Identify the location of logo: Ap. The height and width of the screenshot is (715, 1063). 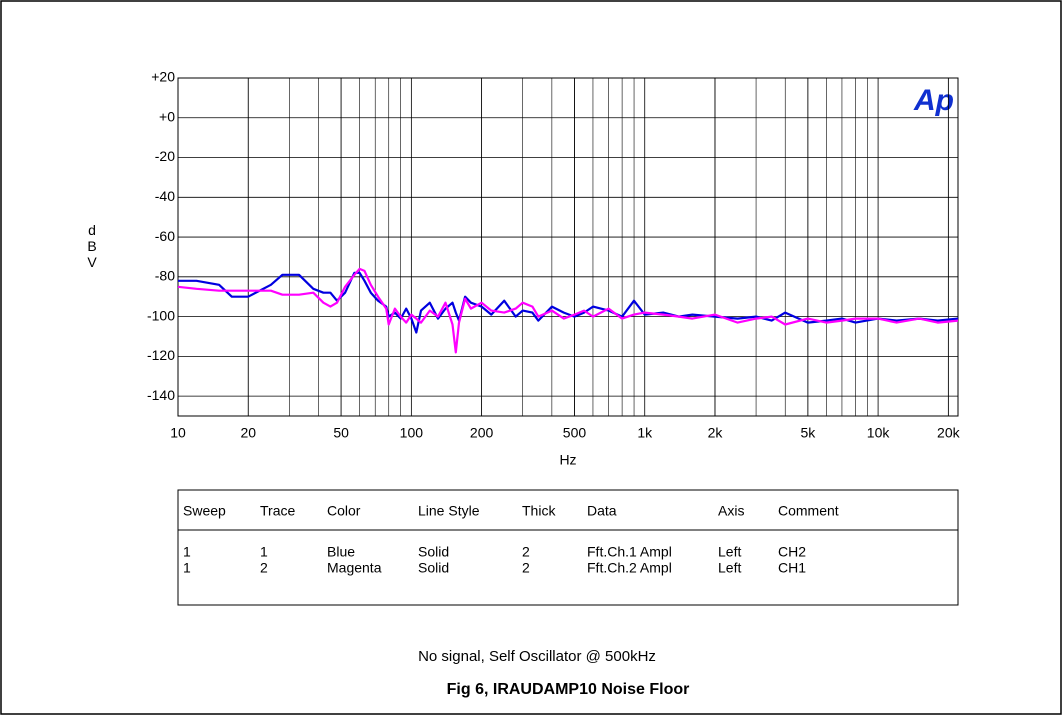
(933, 100).